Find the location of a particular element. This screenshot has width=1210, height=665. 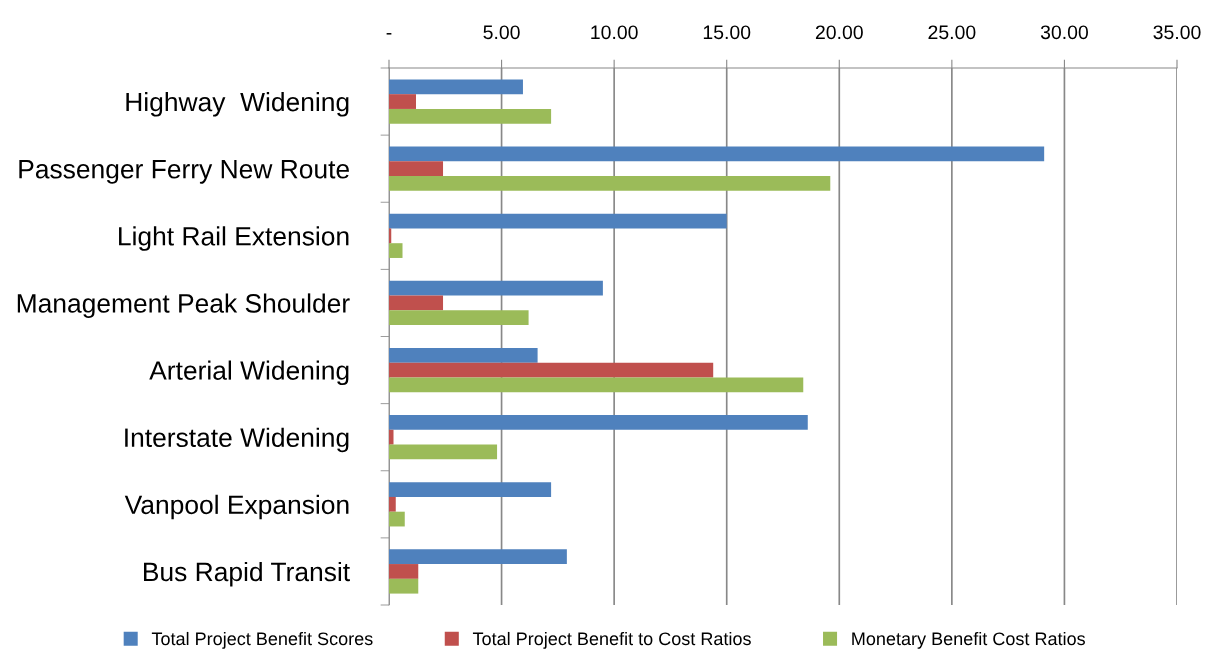

y-tick-label: Highway Widening is located at coordinates (237, 104).